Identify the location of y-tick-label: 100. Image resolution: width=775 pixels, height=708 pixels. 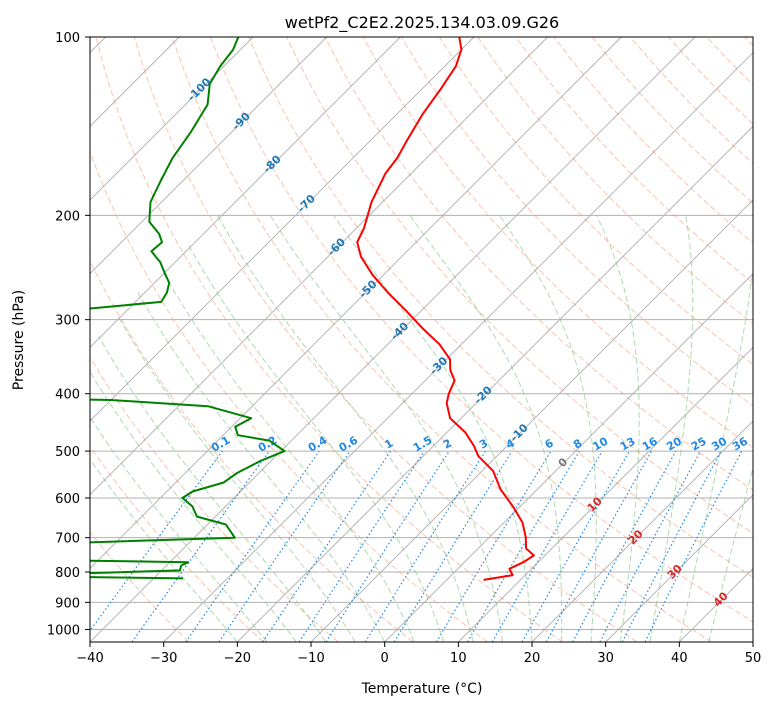
(67, 38).